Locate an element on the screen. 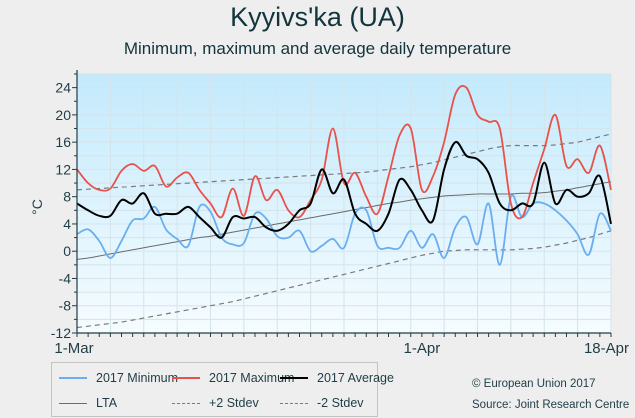 This screenshot has height=418, width=635. y-tick-label: 8 is located at coordinates (67, 197).